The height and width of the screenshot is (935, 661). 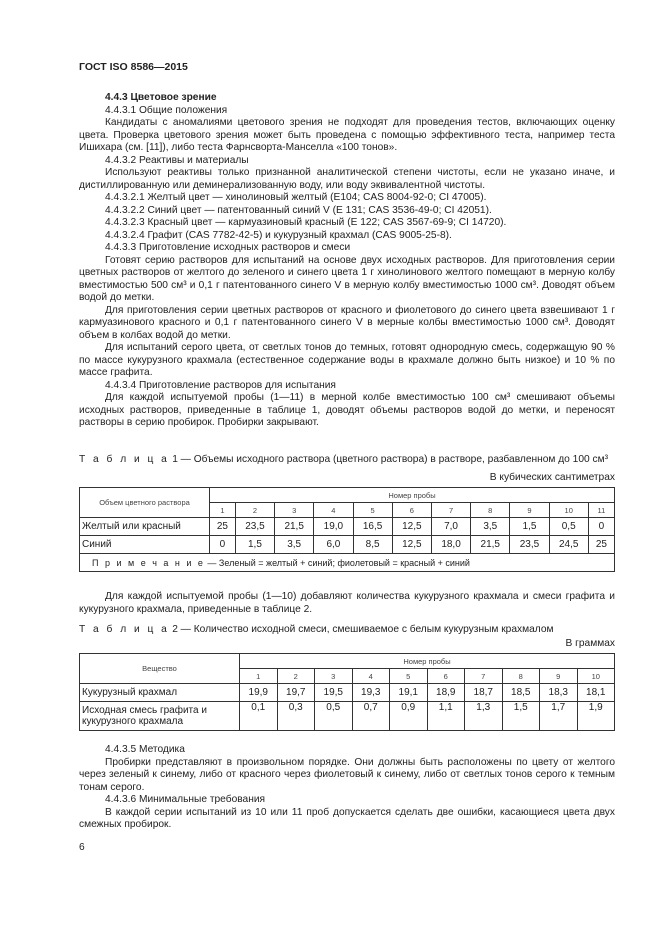 I want to click on table-cell: 19,7, so click(x=295, y=692).